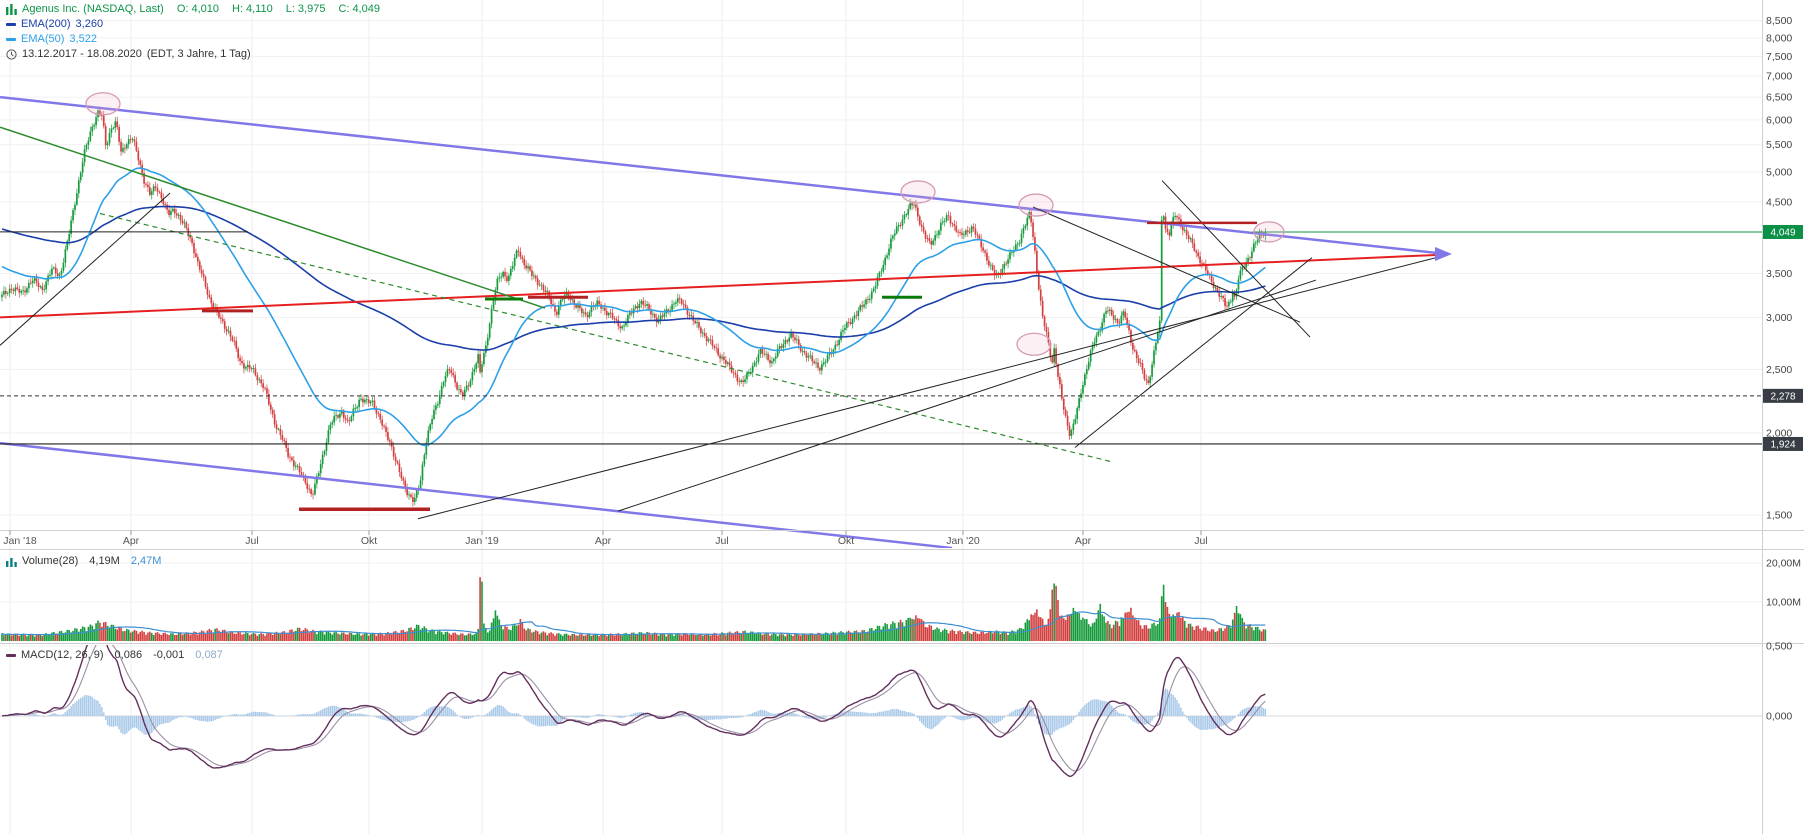 This screenshot has height=834, width=1804. I want to click on price-axis-label: 7,000, so click(1779, 77).